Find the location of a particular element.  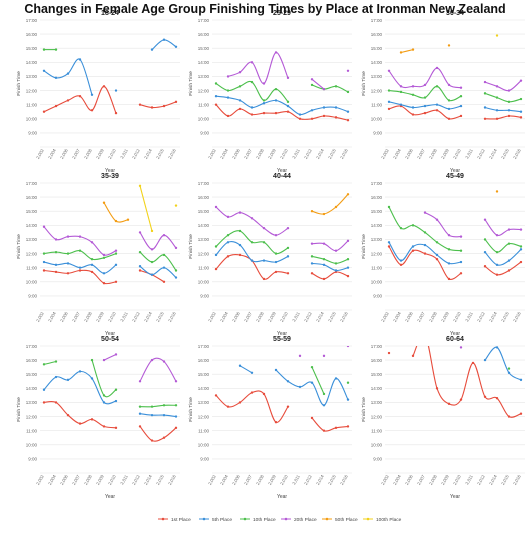

panel-title: 40-44 is located at coordinates (282, 176).